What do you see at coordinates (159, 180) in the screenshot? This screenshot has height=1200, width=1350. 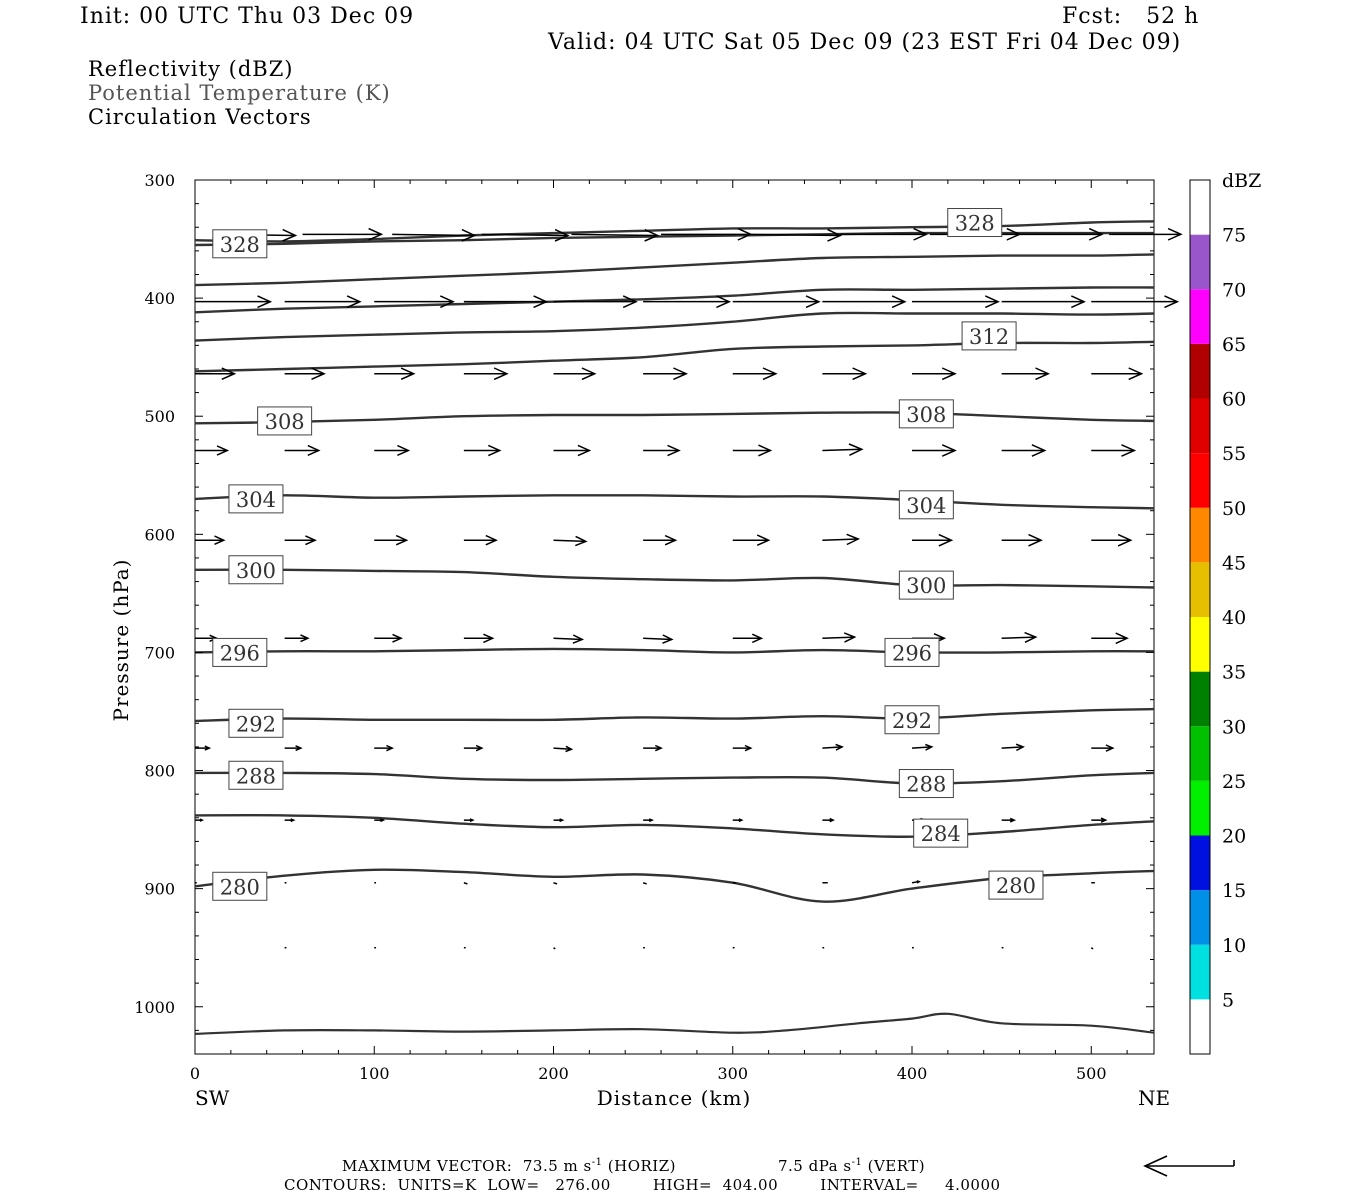 I see `y-tick-label: 300` at bounding box center [159, 180].